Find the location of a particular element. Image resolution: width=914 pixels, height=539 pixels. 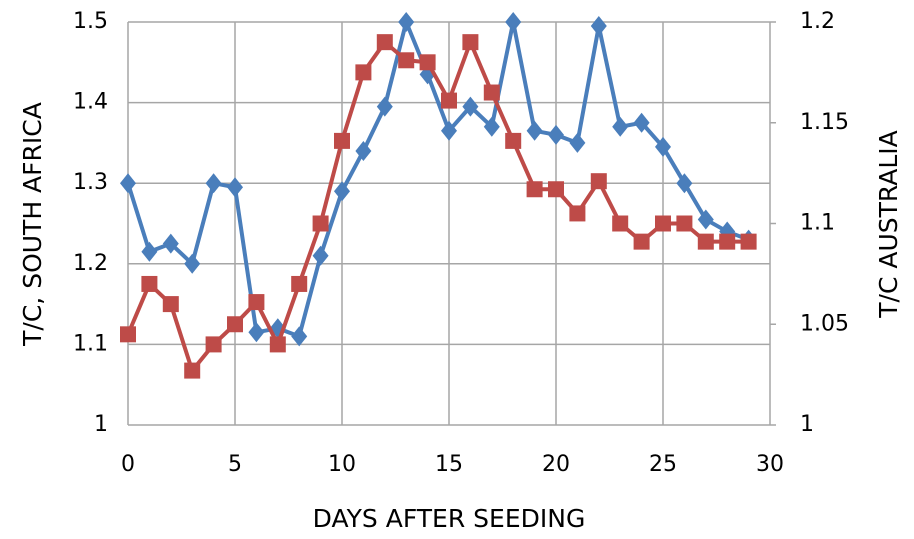

x-tick-label: 15 is located at coordinates (449, 464).